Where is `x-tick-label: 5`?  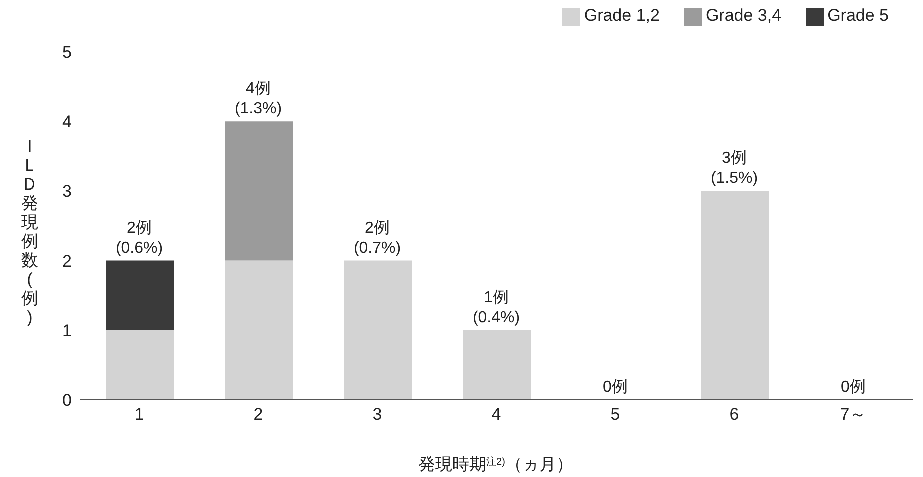
x-tick-label: 5 is located at coordinates (615, 414).